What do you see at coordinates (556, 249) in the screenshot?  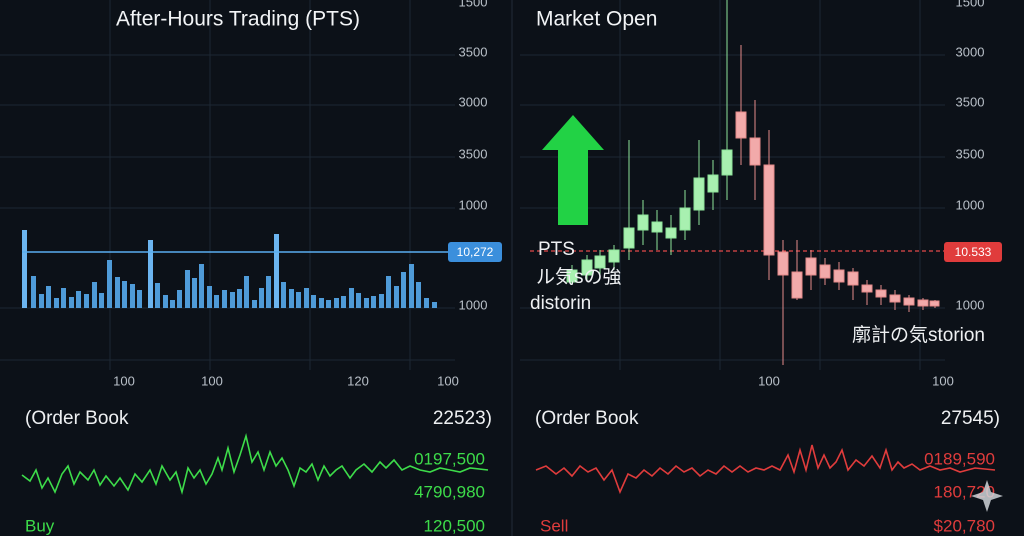 I see `annotation: PTS` at bounding box center [556, 249].